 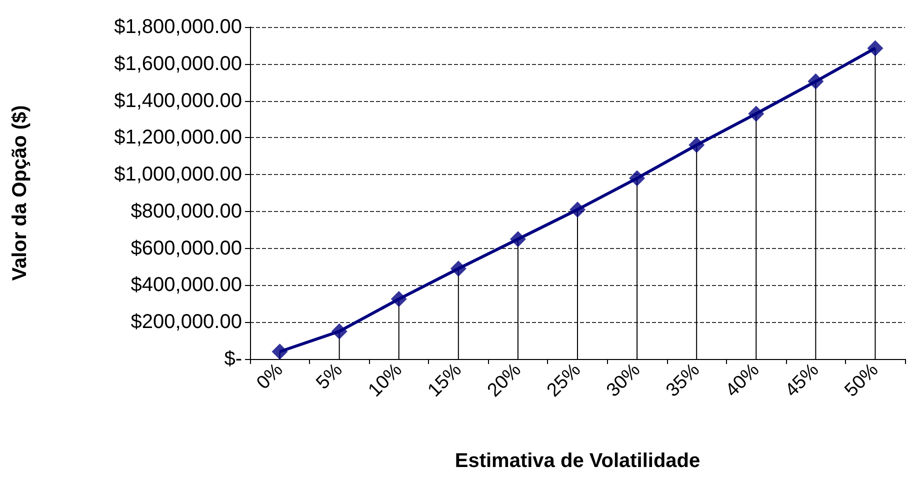 I want to click on y-tick-label: $400,000.00, so click(x=186, y=285).